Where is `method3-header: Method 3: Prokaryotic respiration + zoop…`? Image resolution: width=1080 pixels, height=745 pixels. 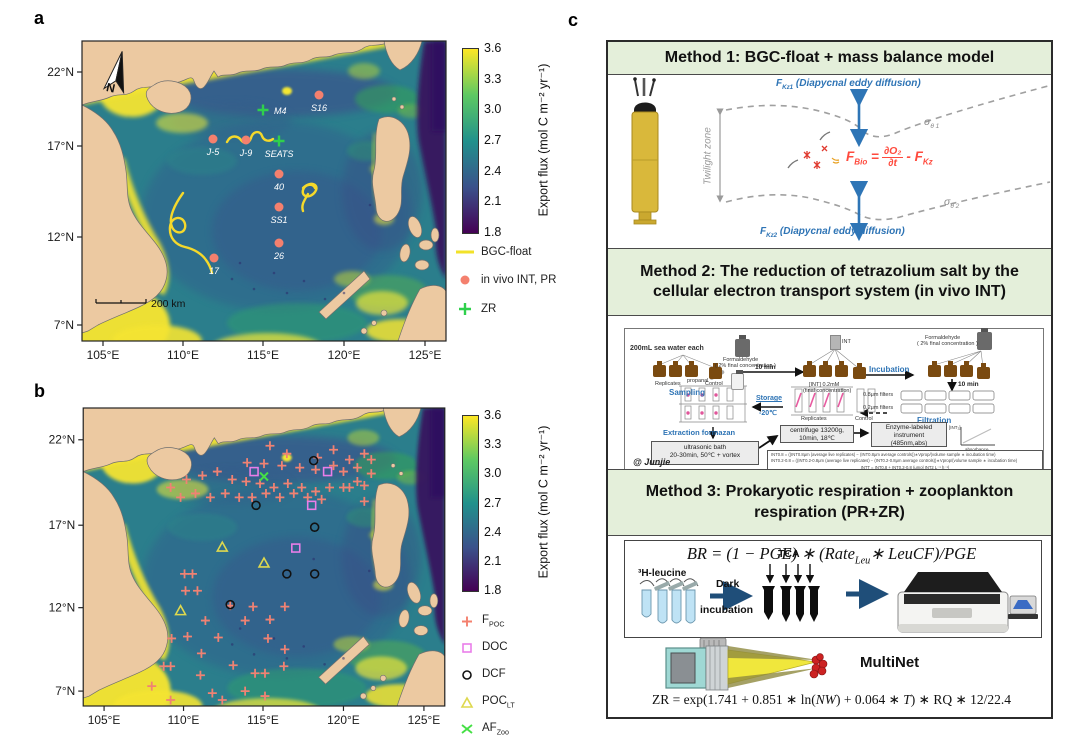 method3-header: Method 3: Prokaryotic respiration + zoop… is located at coordinates (829, 502).